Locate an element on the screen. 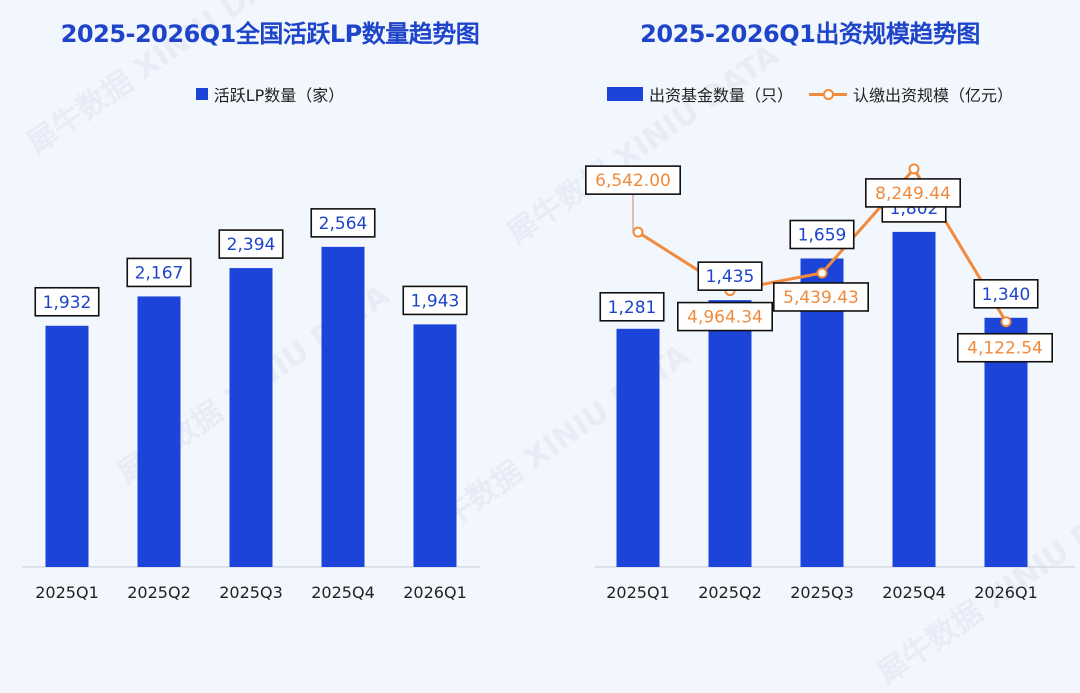 This screenshot has width=1080, height=693. chart-title: 2025-2026Q1全国活跃LP数量趋势图 is located at coordinates (270, 34).